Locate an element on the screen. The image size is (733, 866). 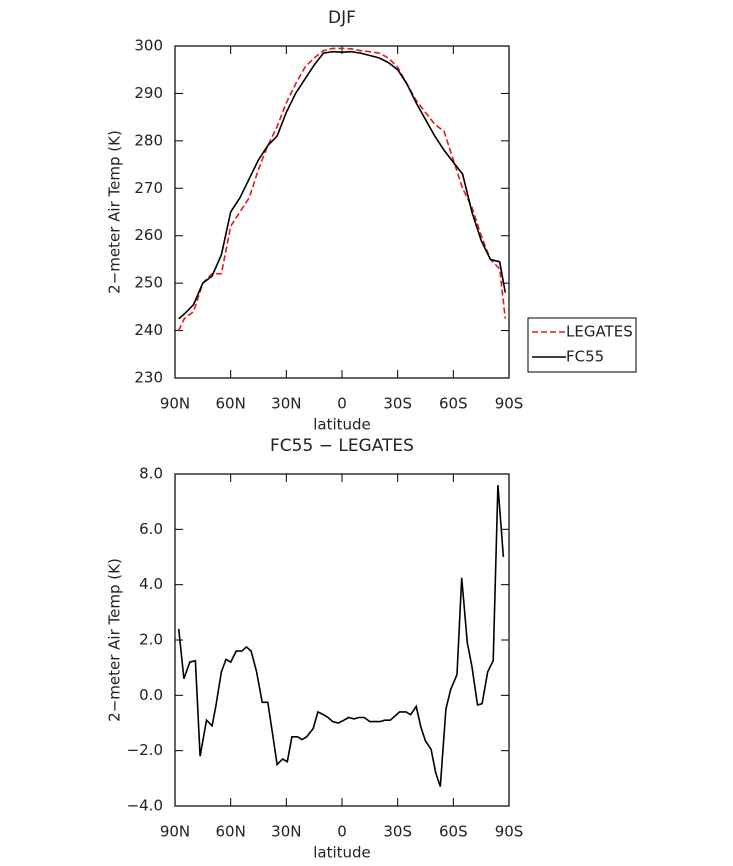
y-tick-label: 260 is located at coordinates (148, 235).